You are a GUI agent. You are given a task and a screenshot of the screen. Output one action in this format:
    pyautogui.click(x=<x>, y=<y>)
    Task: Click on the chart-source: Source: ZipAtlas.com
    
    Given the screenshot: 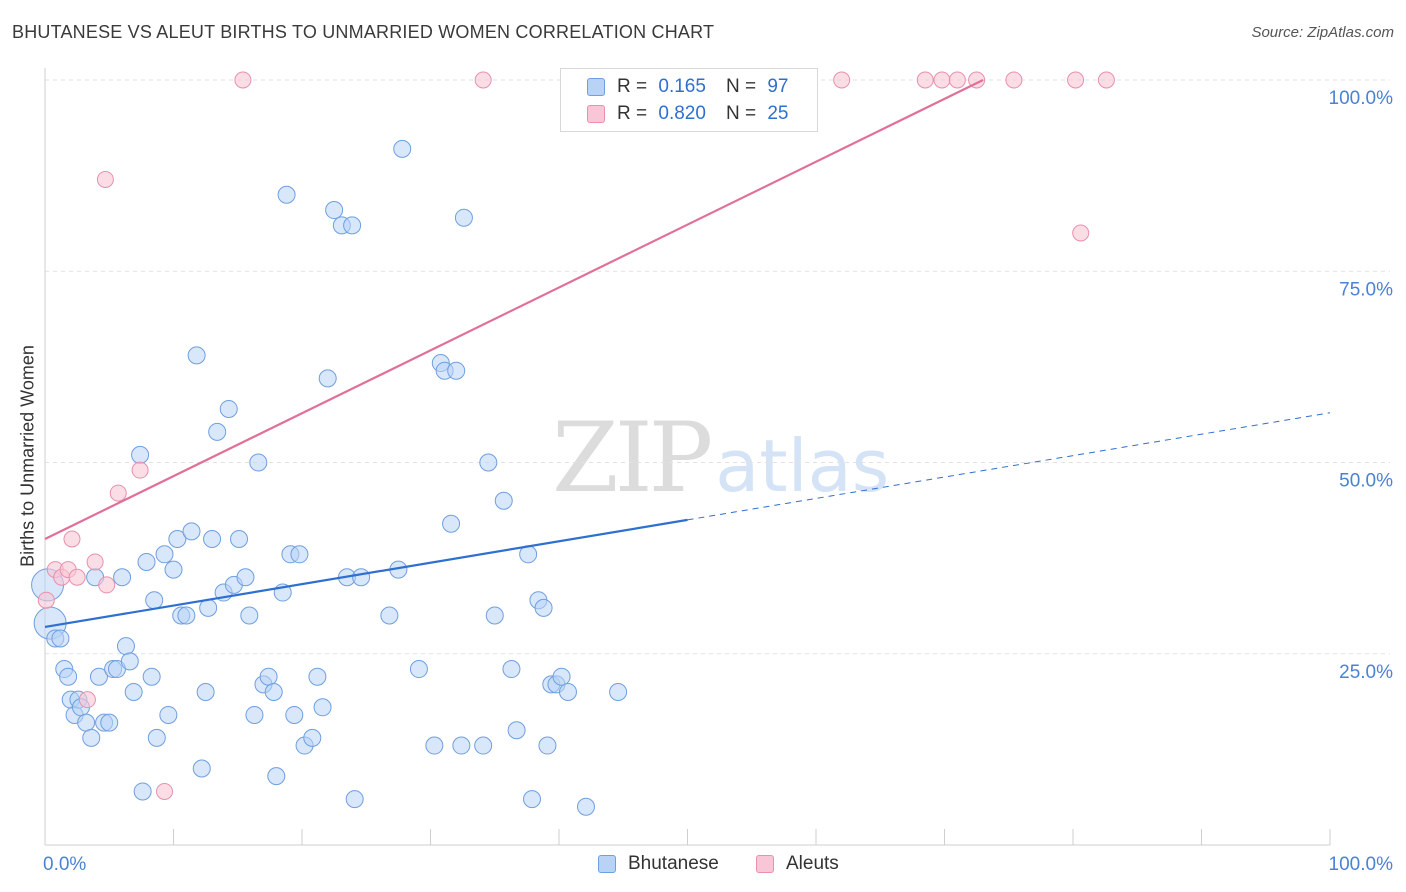 What is the action you would take?
    pyautogui.click(x=1322, y=32)
    